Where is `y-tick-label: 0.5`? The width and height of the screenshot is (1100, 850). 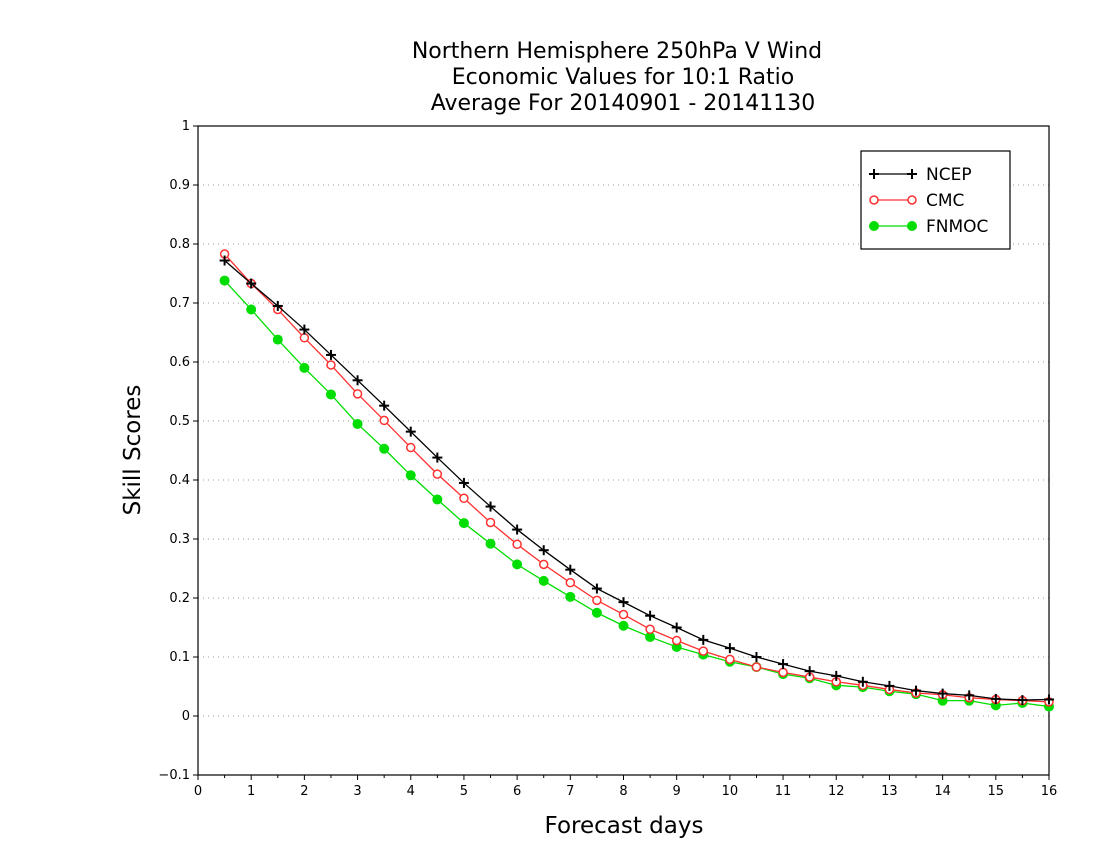
y-tick-label: 0.5 is located at coordinates (179, 421).